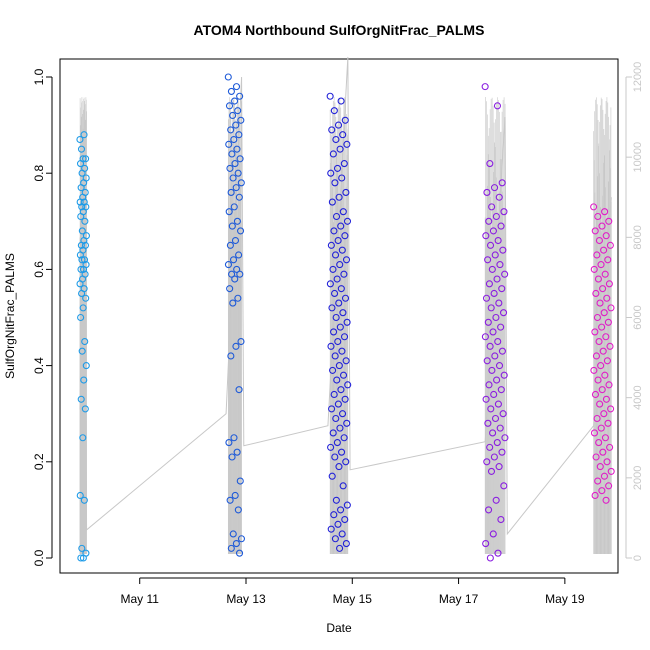 Image resolution: width=650 pixels, height=650 pixels. I want to click on chart-title: ATOM4 Northbound SulfOrgNitFrac_PALMS, so click(339, 30).